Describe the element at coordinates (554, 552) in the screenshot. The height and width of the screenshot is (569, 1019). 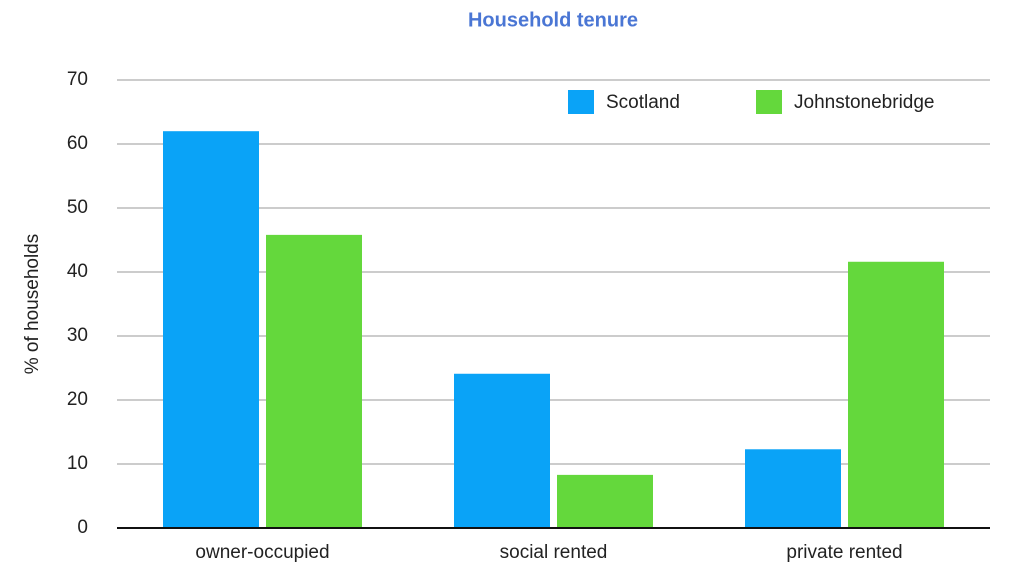
I see `x-tick-label: social rented` at that location.